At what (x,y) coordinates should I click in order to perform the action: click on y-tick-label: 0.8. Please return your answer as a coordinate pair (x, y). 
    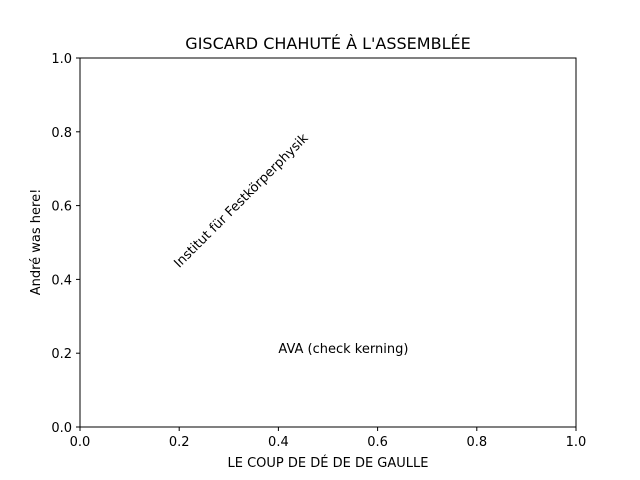
    Looking at the image, I should click on (61, 133).